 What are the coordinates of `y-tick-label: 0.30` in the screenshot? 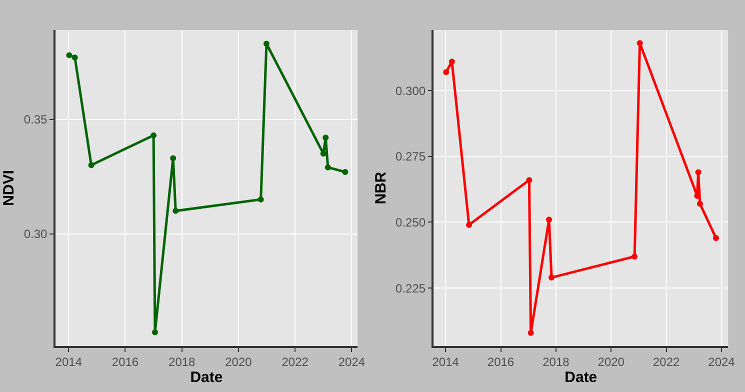 It's located at (36, 234).